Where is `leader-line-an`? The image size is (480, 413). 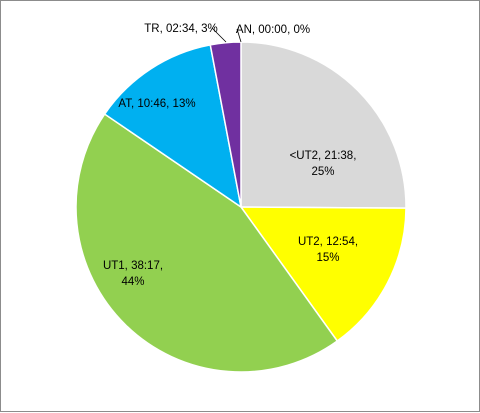 leader-line-an is located at coordinates (239, 35).